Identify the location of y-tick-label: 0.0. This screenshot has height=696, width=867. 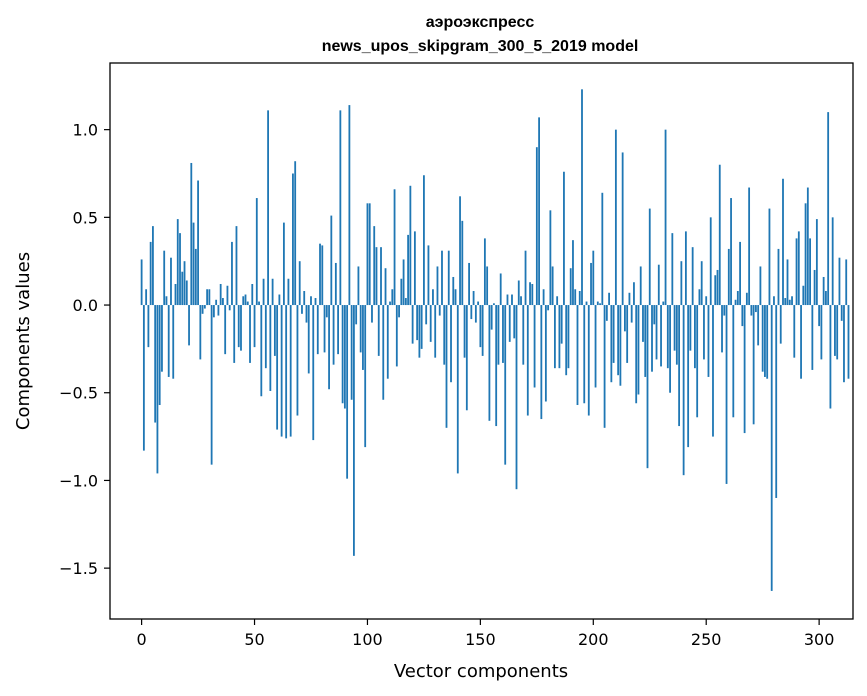
(85, 305).